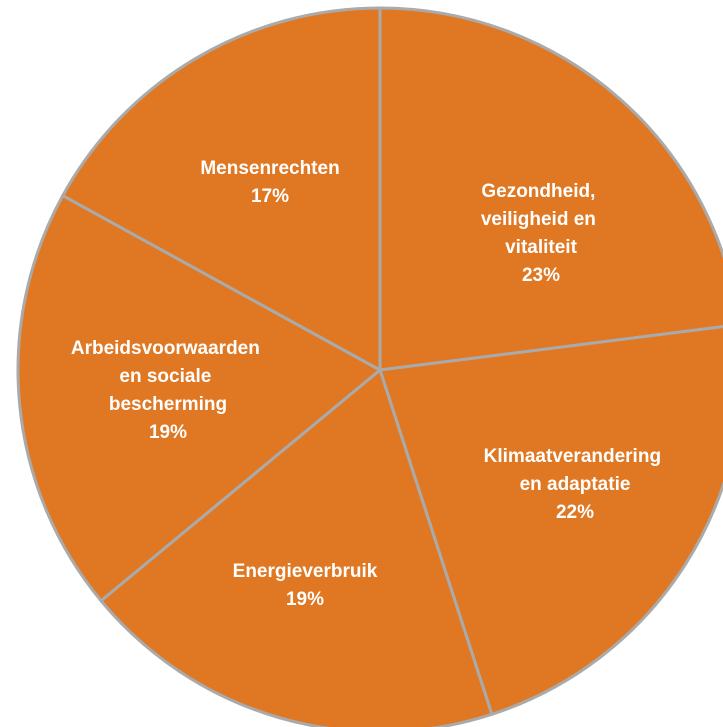 The width and height of the screenshot is (723, 727). I want to click on label-line: en adaptatie, so click(575, 484).